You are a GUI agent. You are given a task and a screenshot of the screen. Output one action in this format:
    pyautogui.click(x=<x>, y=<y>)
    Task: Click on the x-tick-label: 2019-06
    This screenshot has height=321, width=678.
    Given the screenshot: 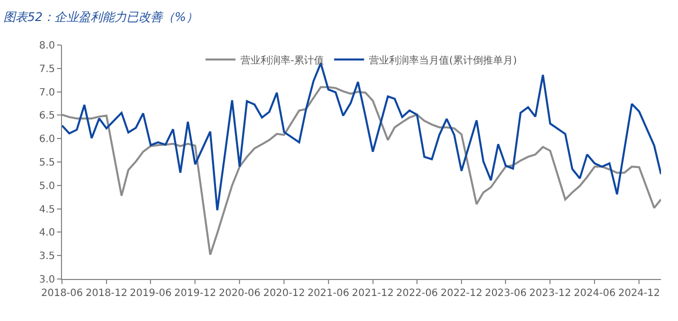 What is the action you would take?
    pyautogui.click(x=151, y=293)
    